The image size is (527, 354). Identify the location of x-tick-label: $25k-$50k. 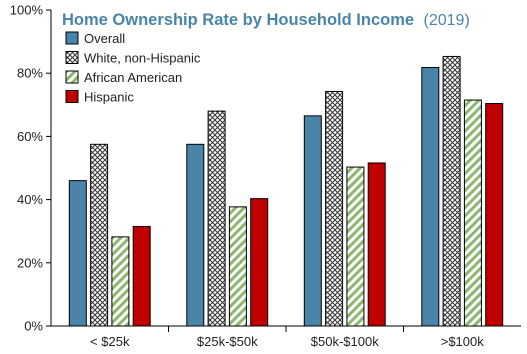
(227, 341).